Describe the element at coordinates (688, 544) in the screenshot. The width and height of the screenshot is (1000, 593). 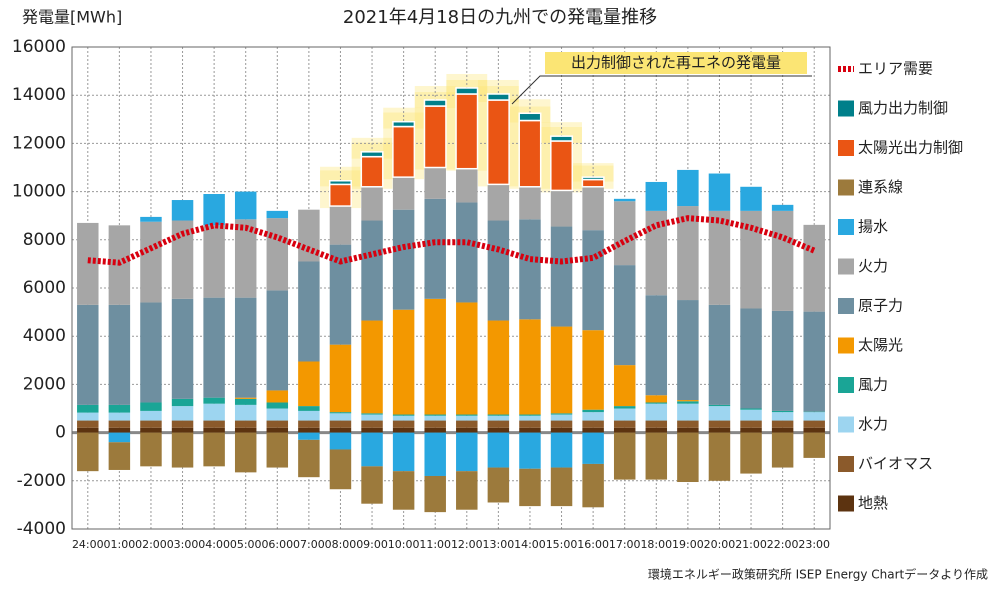
I see `x-tick-label: 19:00` at that location.